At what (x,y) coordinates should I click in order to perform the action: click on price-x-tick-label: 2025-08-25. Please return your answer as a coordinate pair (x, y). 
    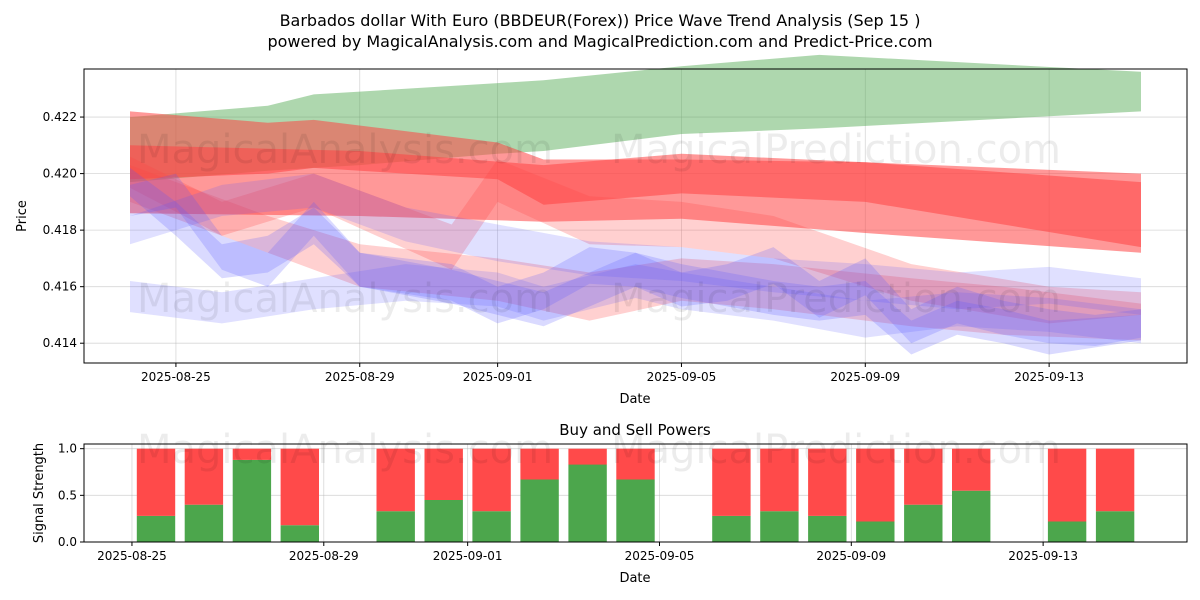
    Looking at the image, I should click on (176, 377).